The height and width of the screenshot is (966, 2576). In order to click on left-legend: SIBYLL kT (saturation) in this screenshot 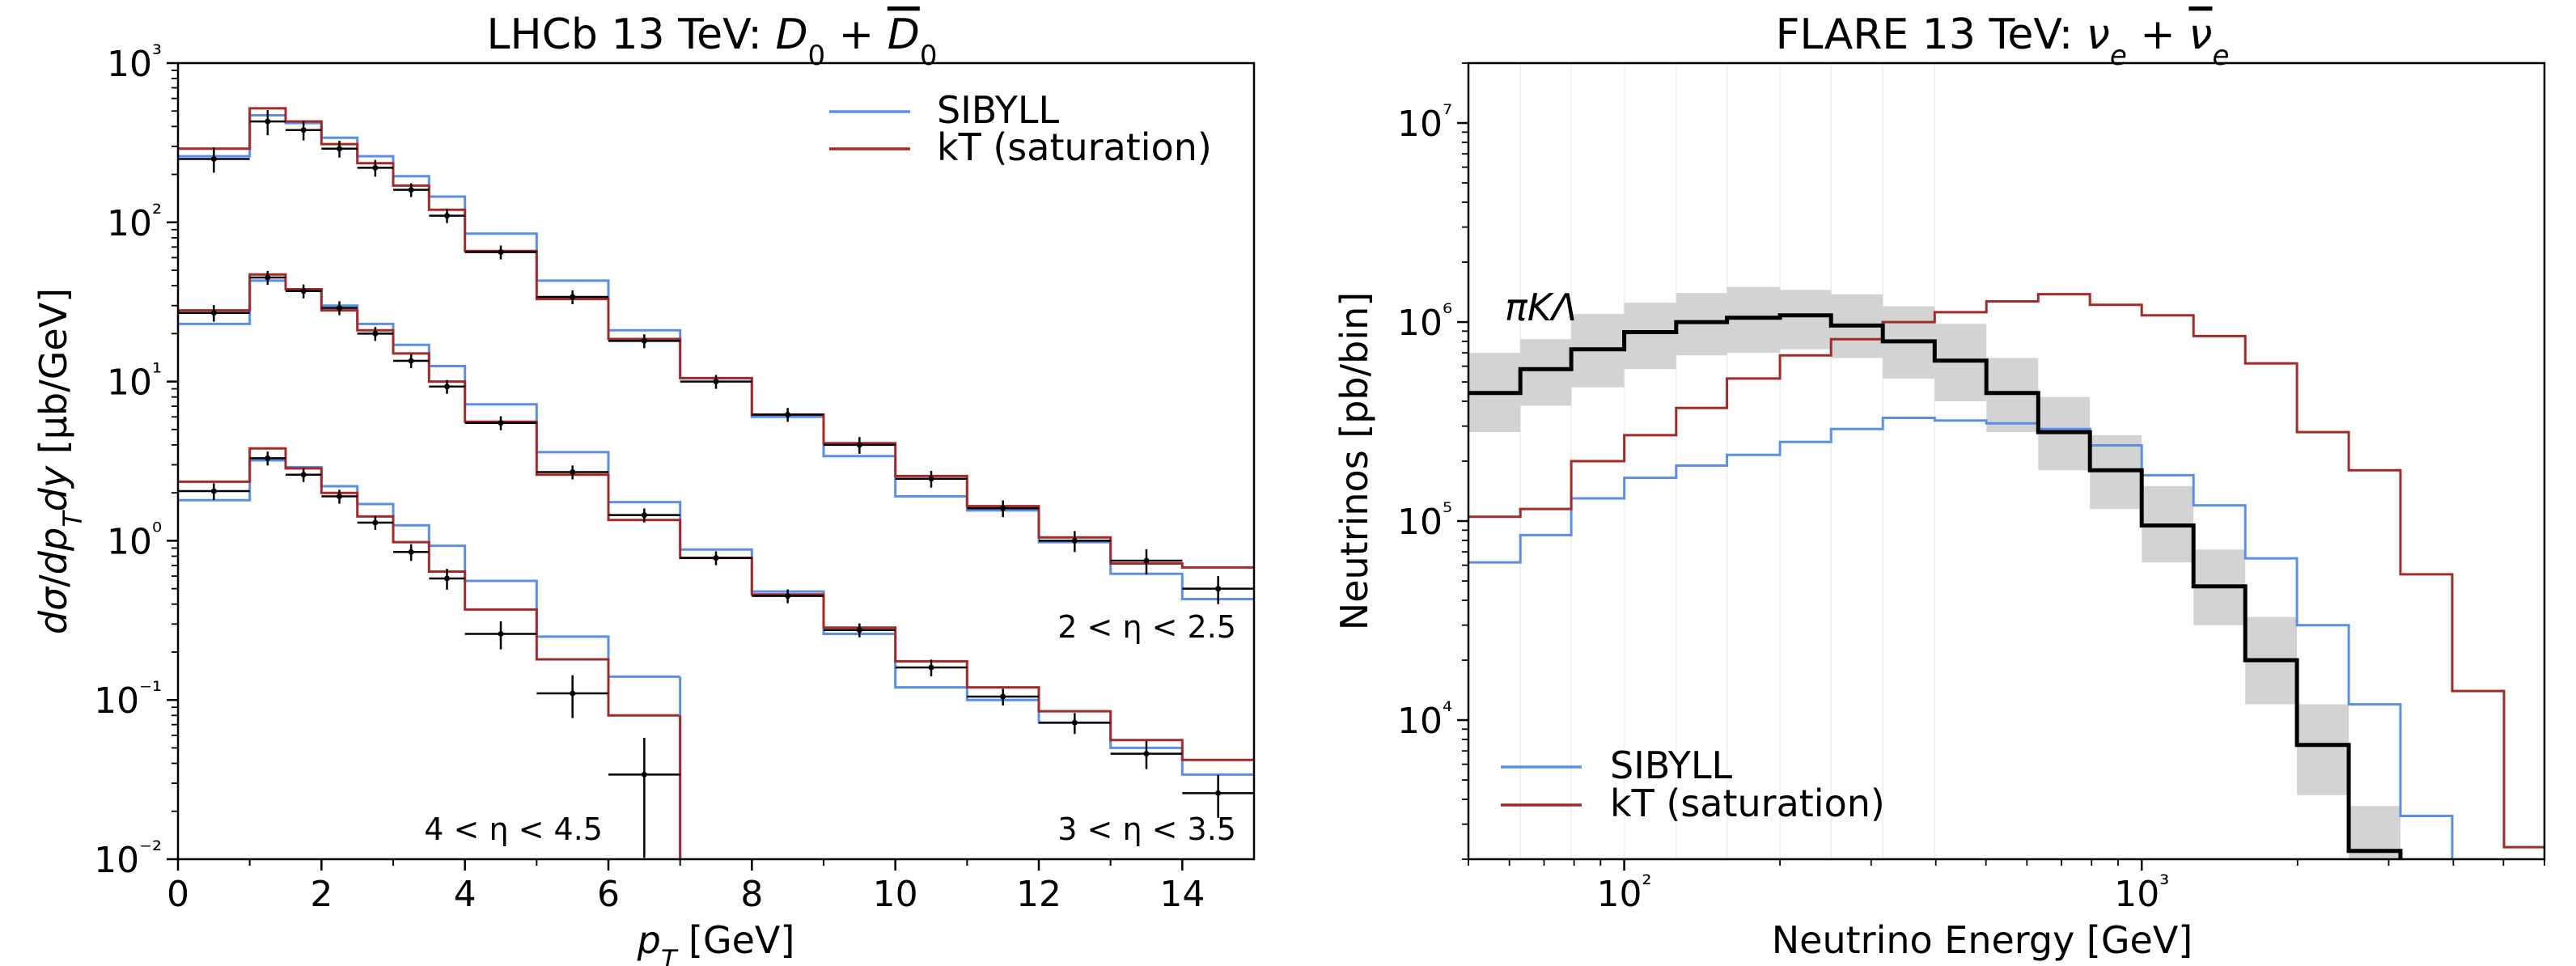, I will do `click(1020, 128)`.